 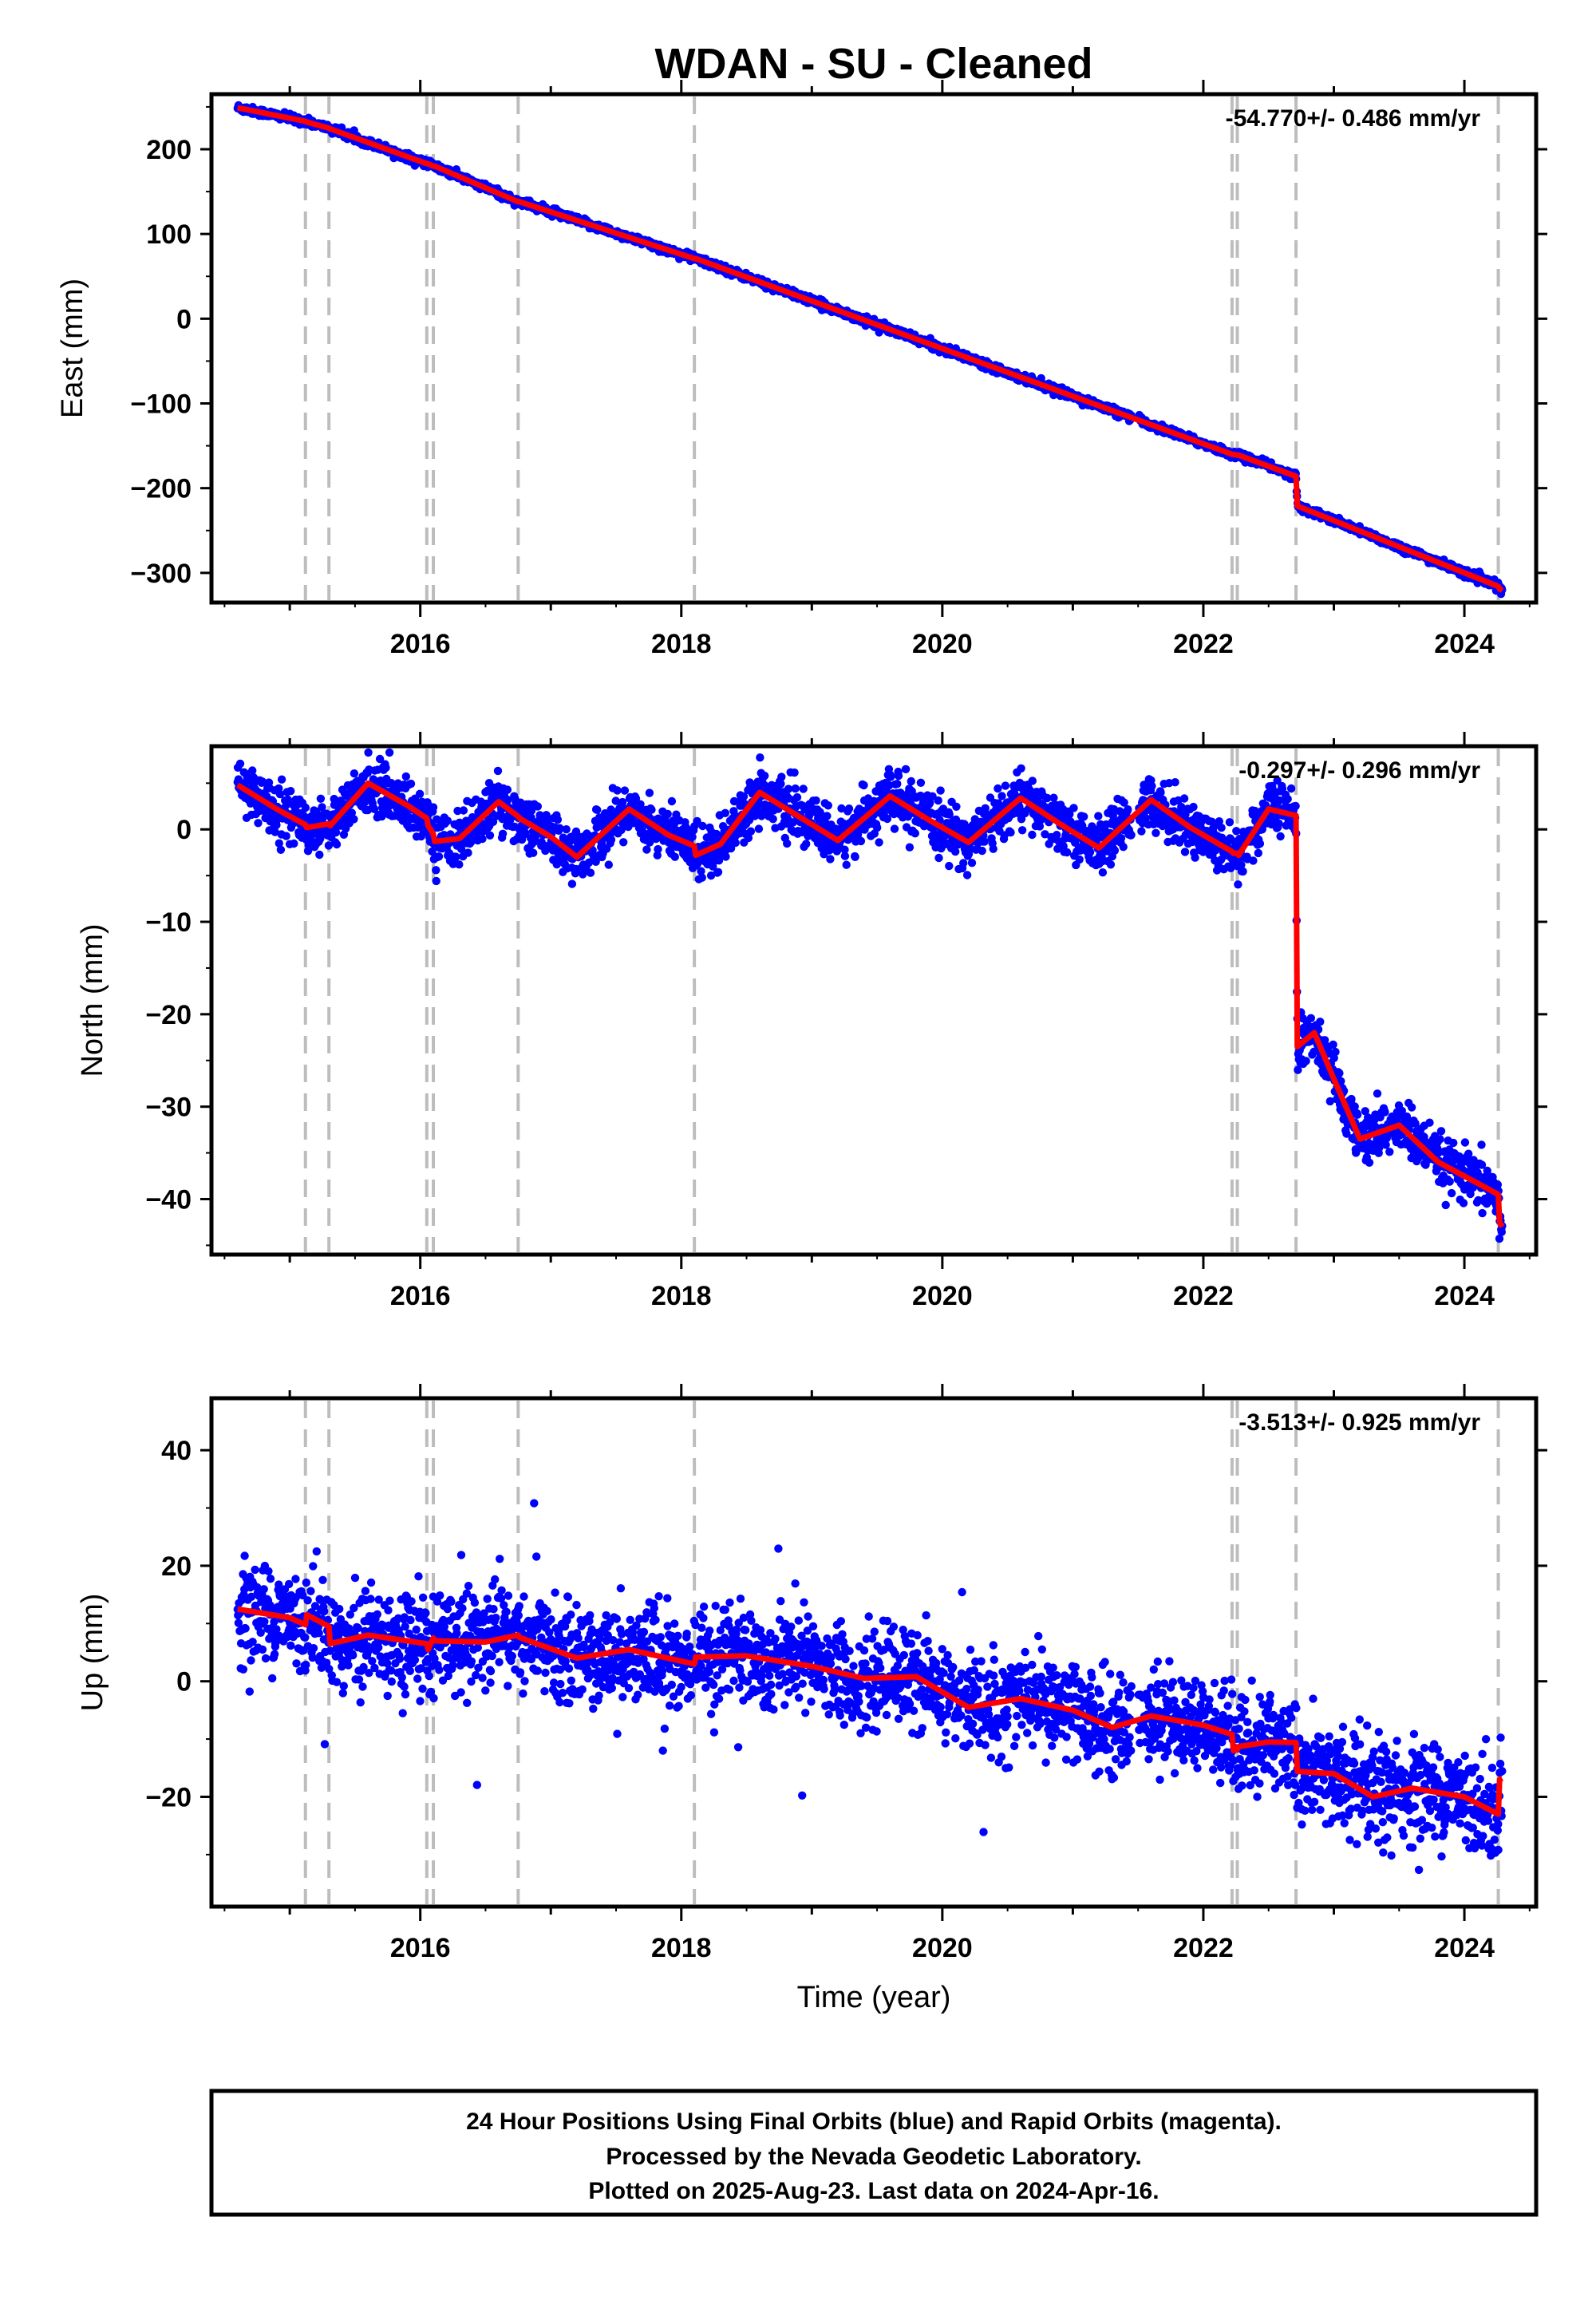 I want to click on y-tick-label: −100, so click(x=161, y=404).